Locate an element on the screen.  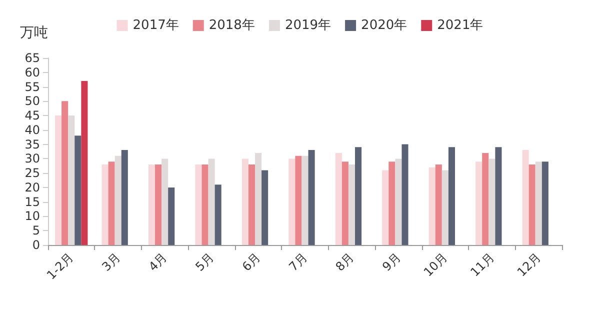
y-tick-label: 30 is located at coordinates (32, 159).